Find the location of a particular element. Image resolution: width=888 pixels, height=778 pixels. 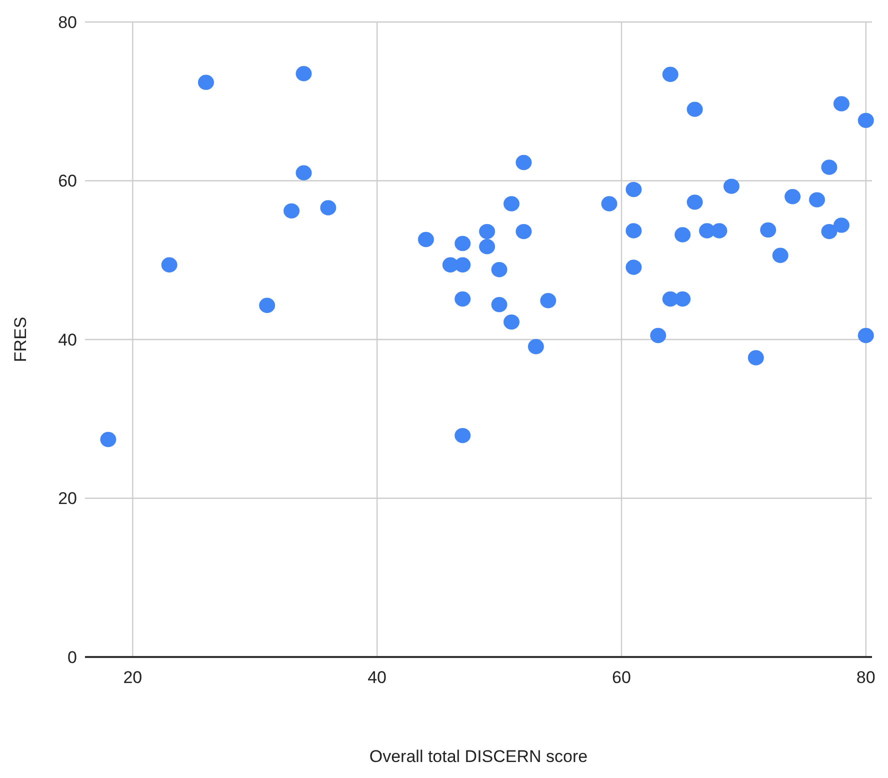

y-axis-title: FRES is located at coordinates (20, 339).